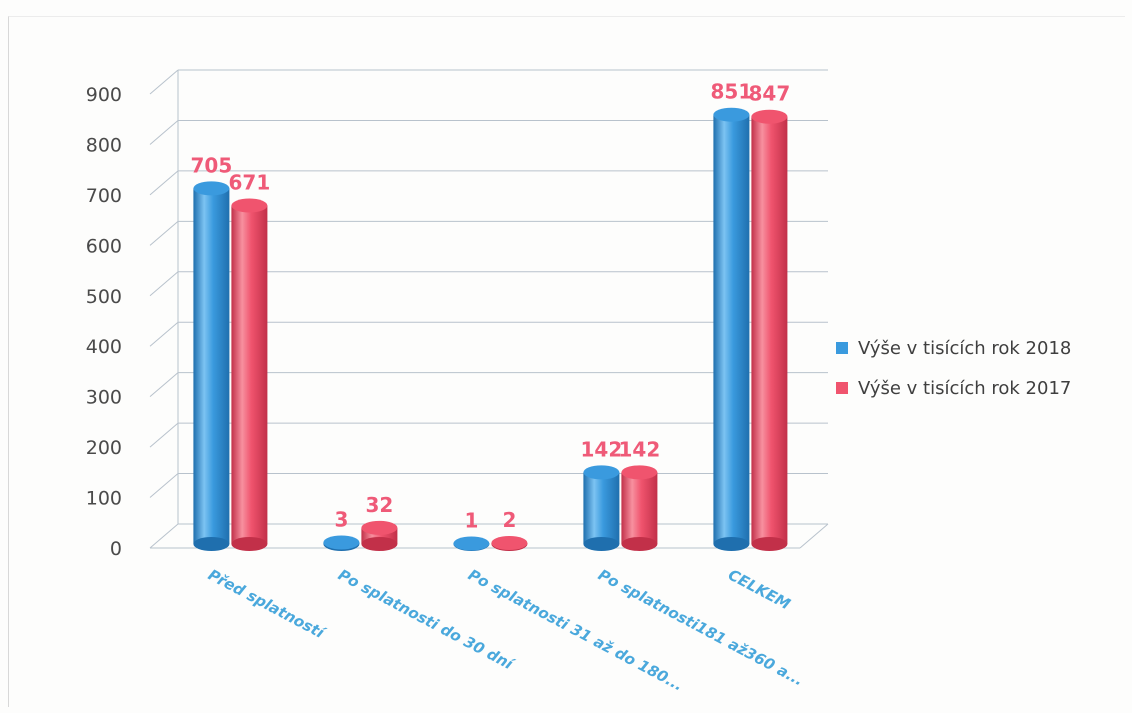 Image resolution: width=1132 pixels, height=713 pixels. Describe the element at coordinates (116, 549) in the screenshot. I see `y-tick-label: 0` at that location.